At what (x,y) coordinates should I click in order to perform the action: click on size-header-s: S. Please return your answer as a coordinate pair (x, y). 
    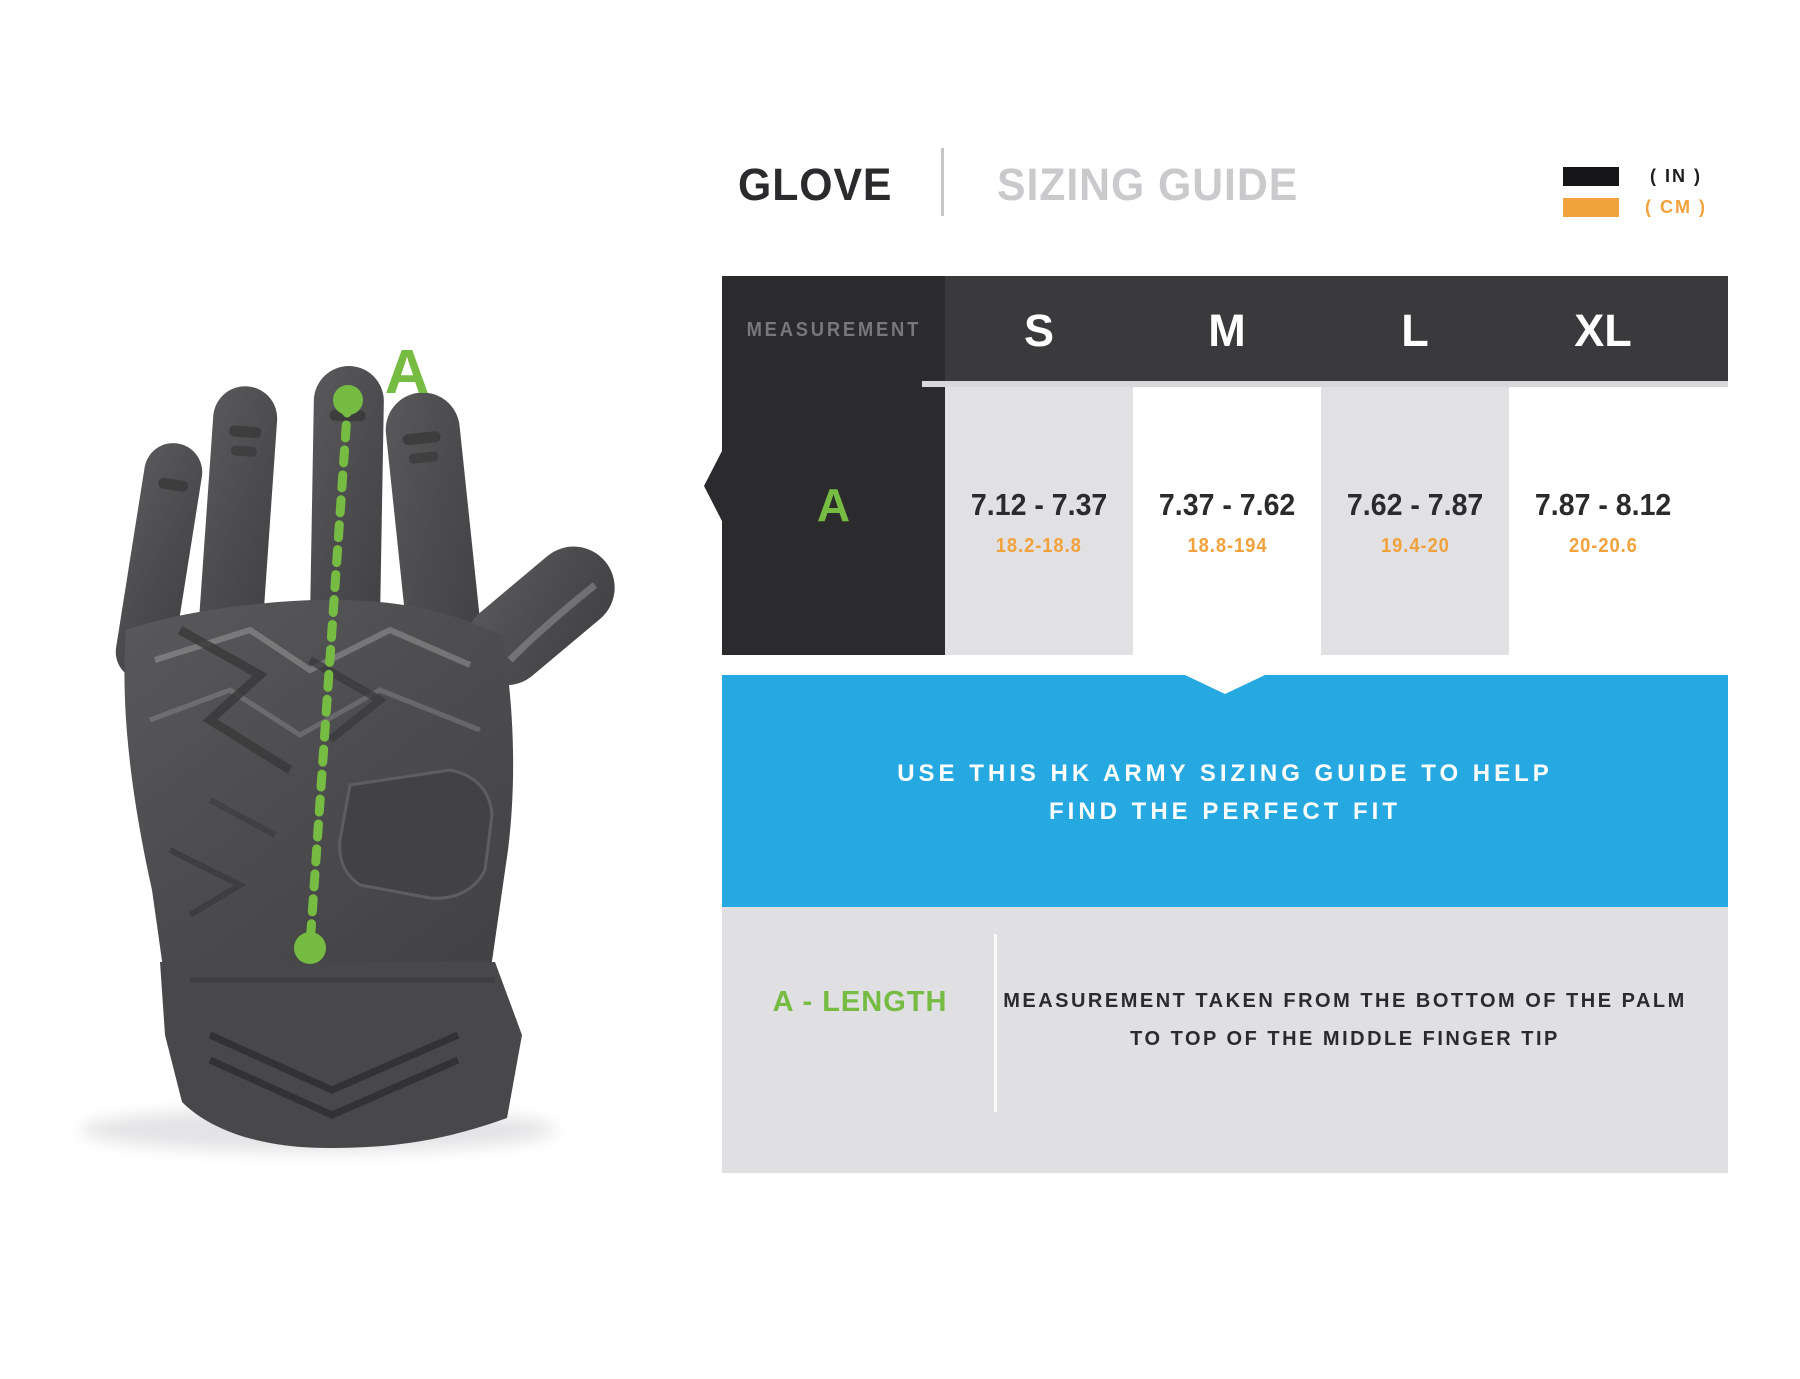
    Looking at the image, I should click on (1038, 330).